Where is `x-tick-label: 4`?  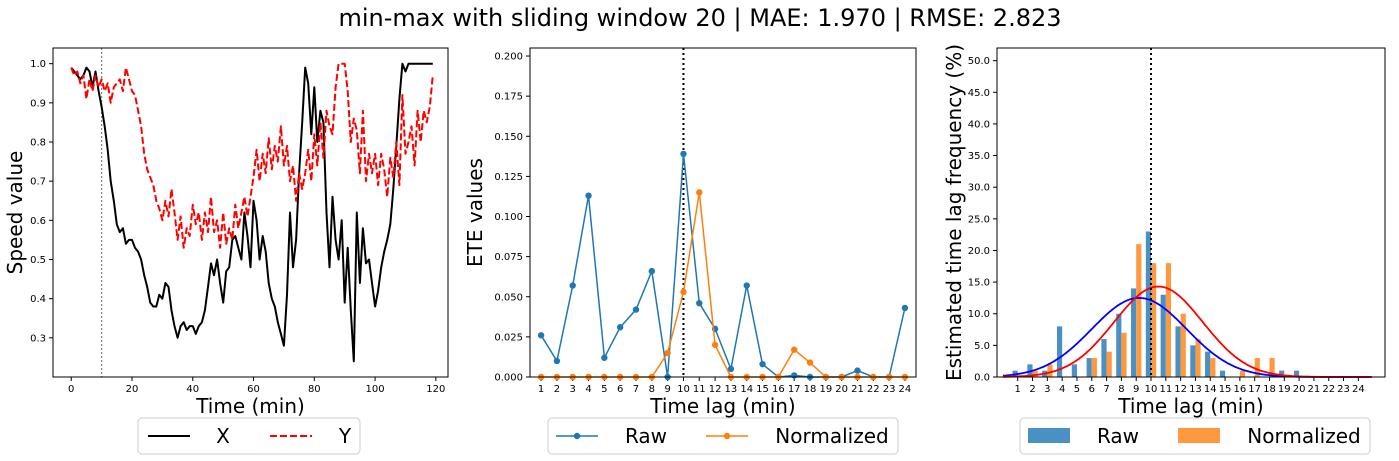
x-tick-label: 4 is located at coordinates (588, 389).